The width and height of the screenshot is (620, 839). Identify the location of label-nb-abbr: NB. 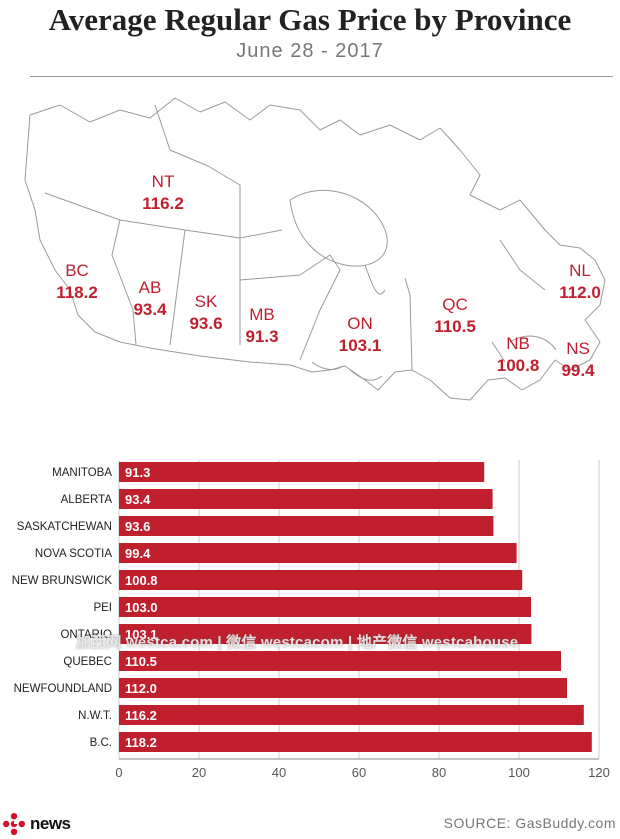
(518, 343).